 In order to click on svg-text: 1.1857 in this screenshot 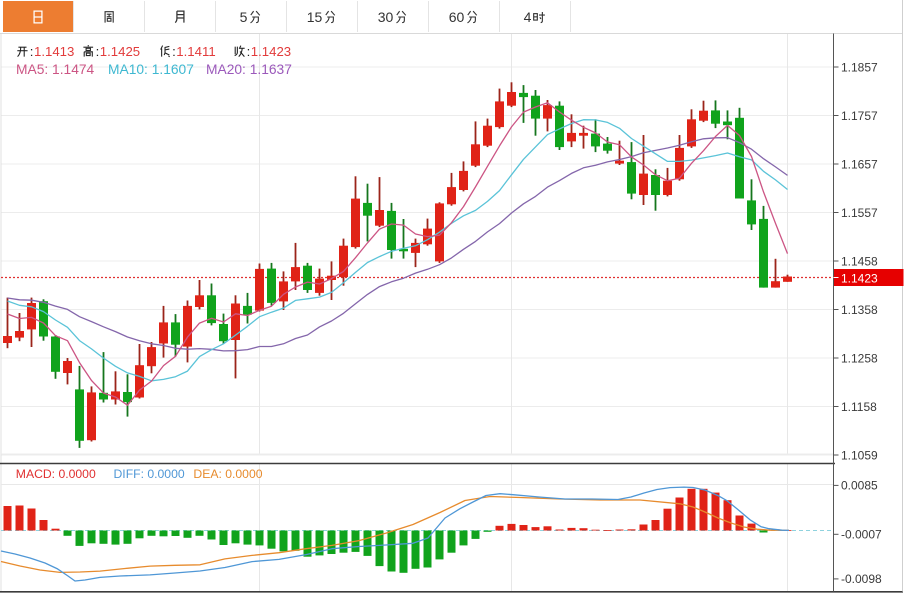, I will do `click(859, 67)`.